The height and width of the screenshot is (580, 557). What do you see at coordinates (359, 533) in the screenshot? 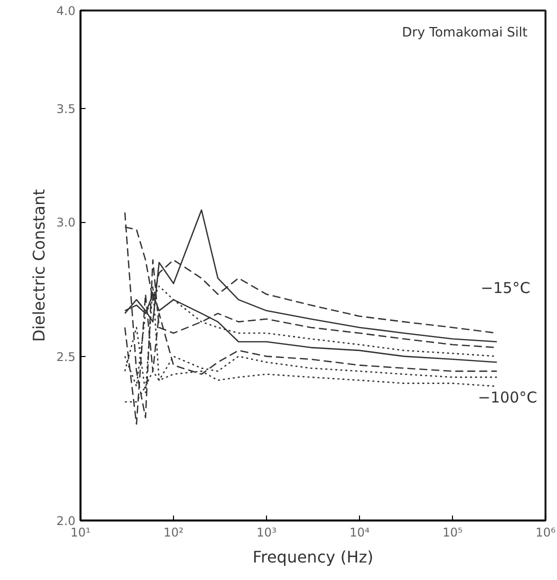
I see `x-tick-label: 10⁴` at bounding box center [359, 533].